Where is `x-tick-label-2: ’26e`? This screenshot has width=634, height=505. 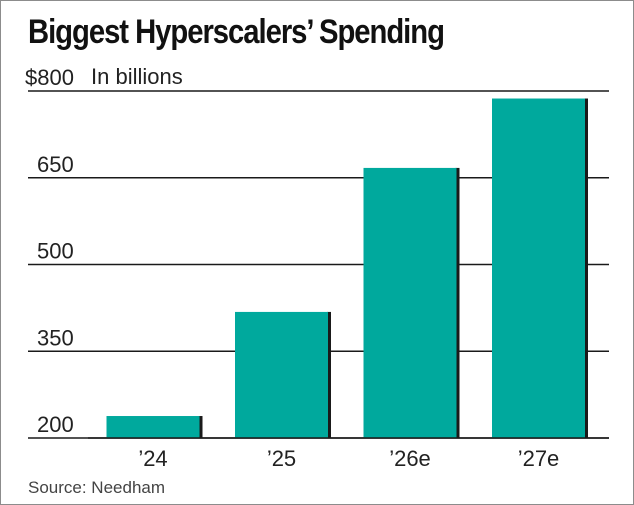
x-tick-label-2: ’26e is located at coordinates (410, 458).